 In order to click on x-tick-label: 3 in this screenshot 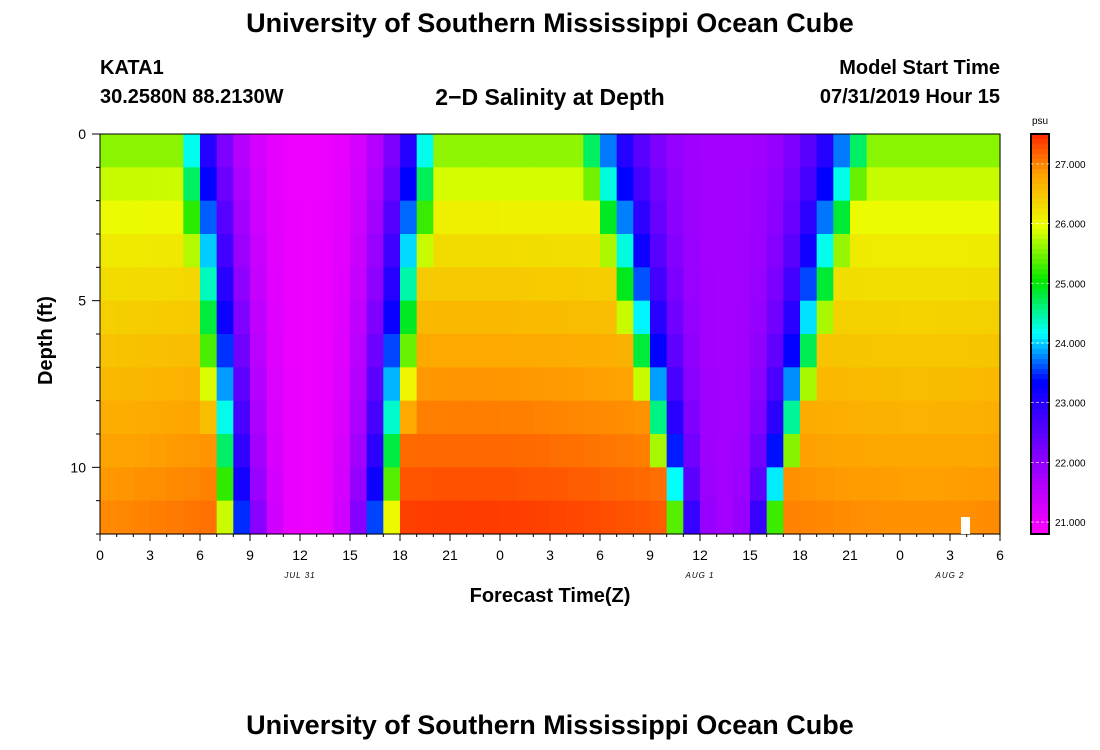, I will do `click(150, 555)`.